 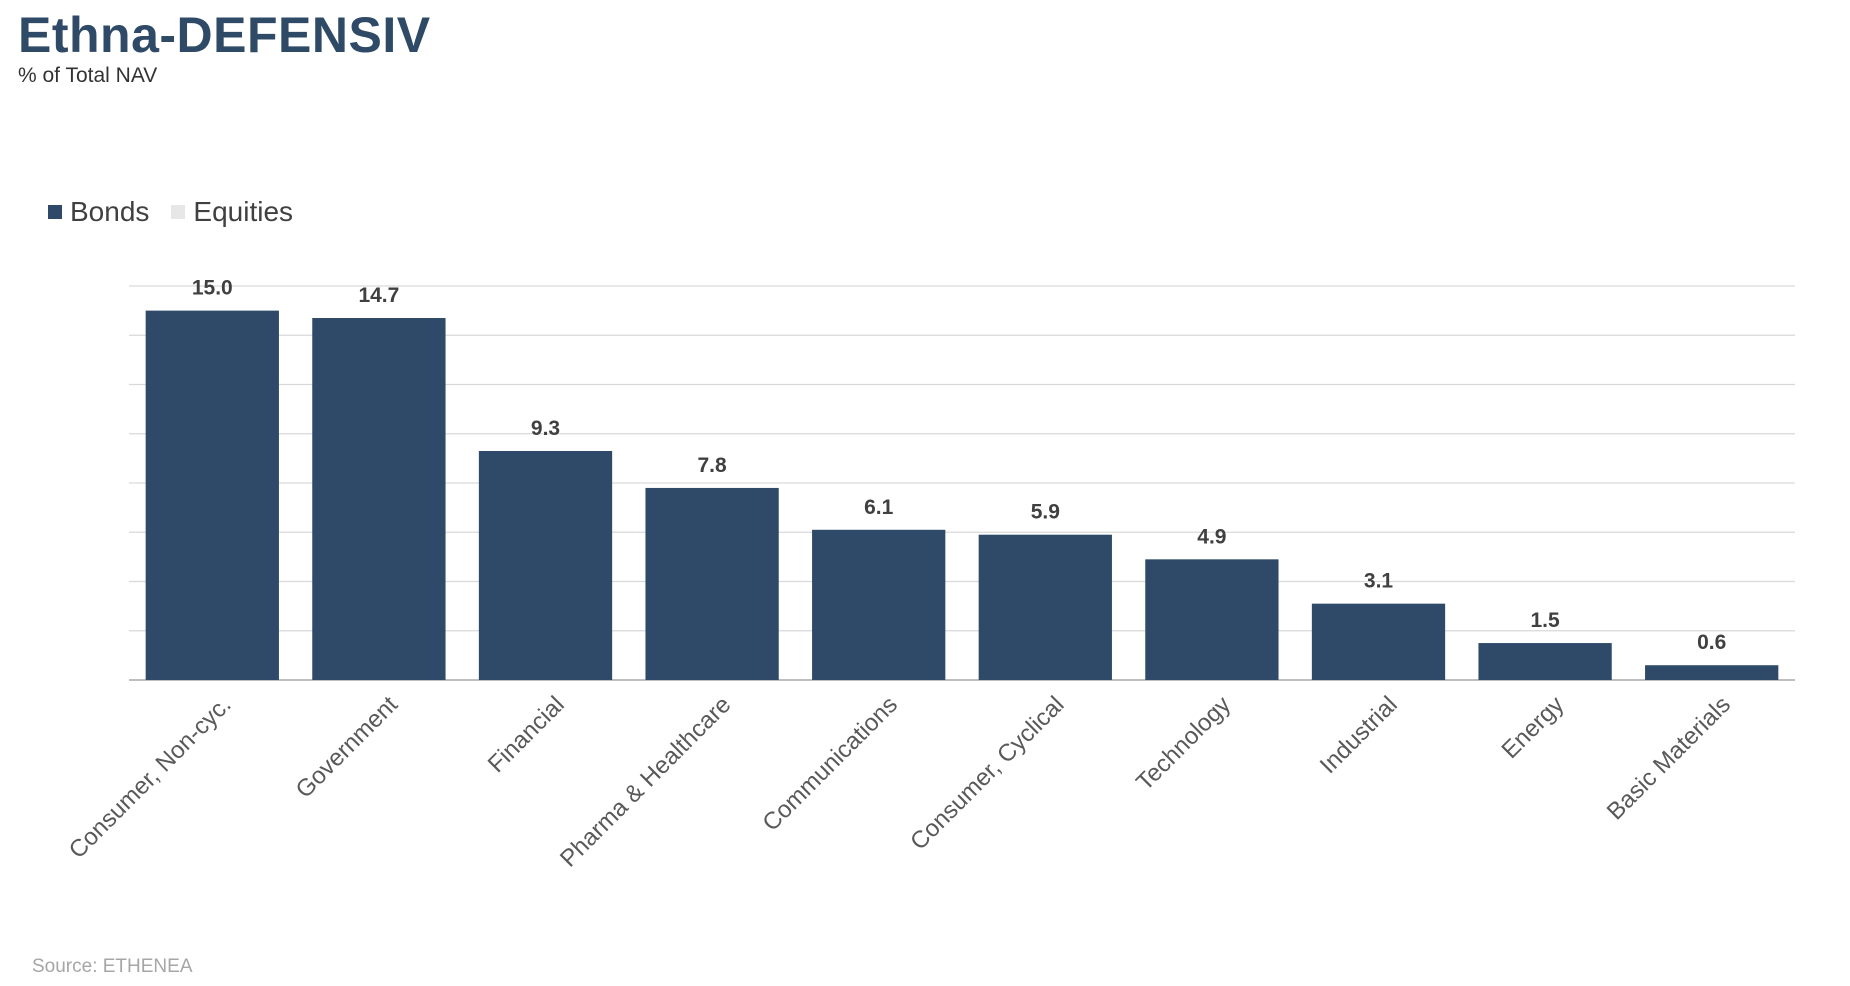 I want to click on category-label: Industrial, so click(x=1359, y=735).